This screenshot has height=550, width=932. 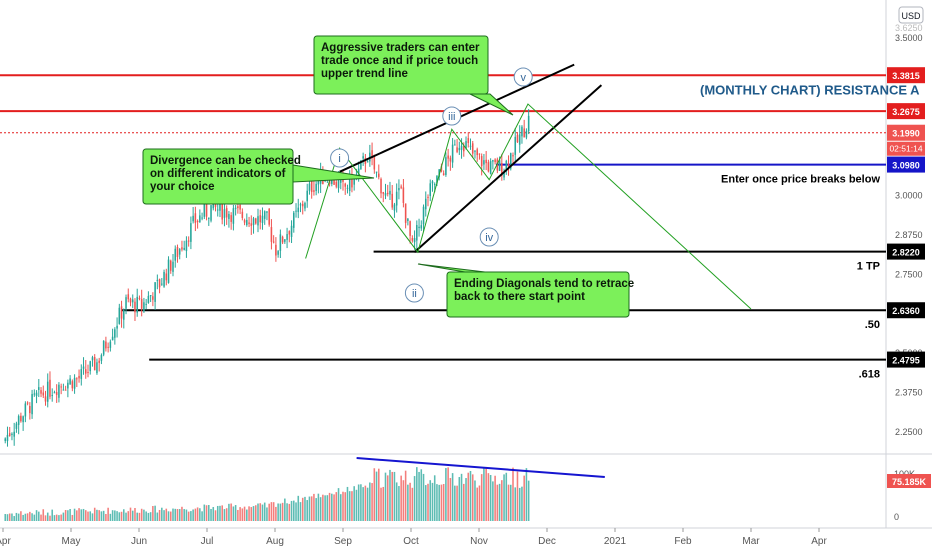 What do you see at coordinates (869, 375) in the screenshot?
I see `level-annotation: .618` at bounding box center [869, 375].